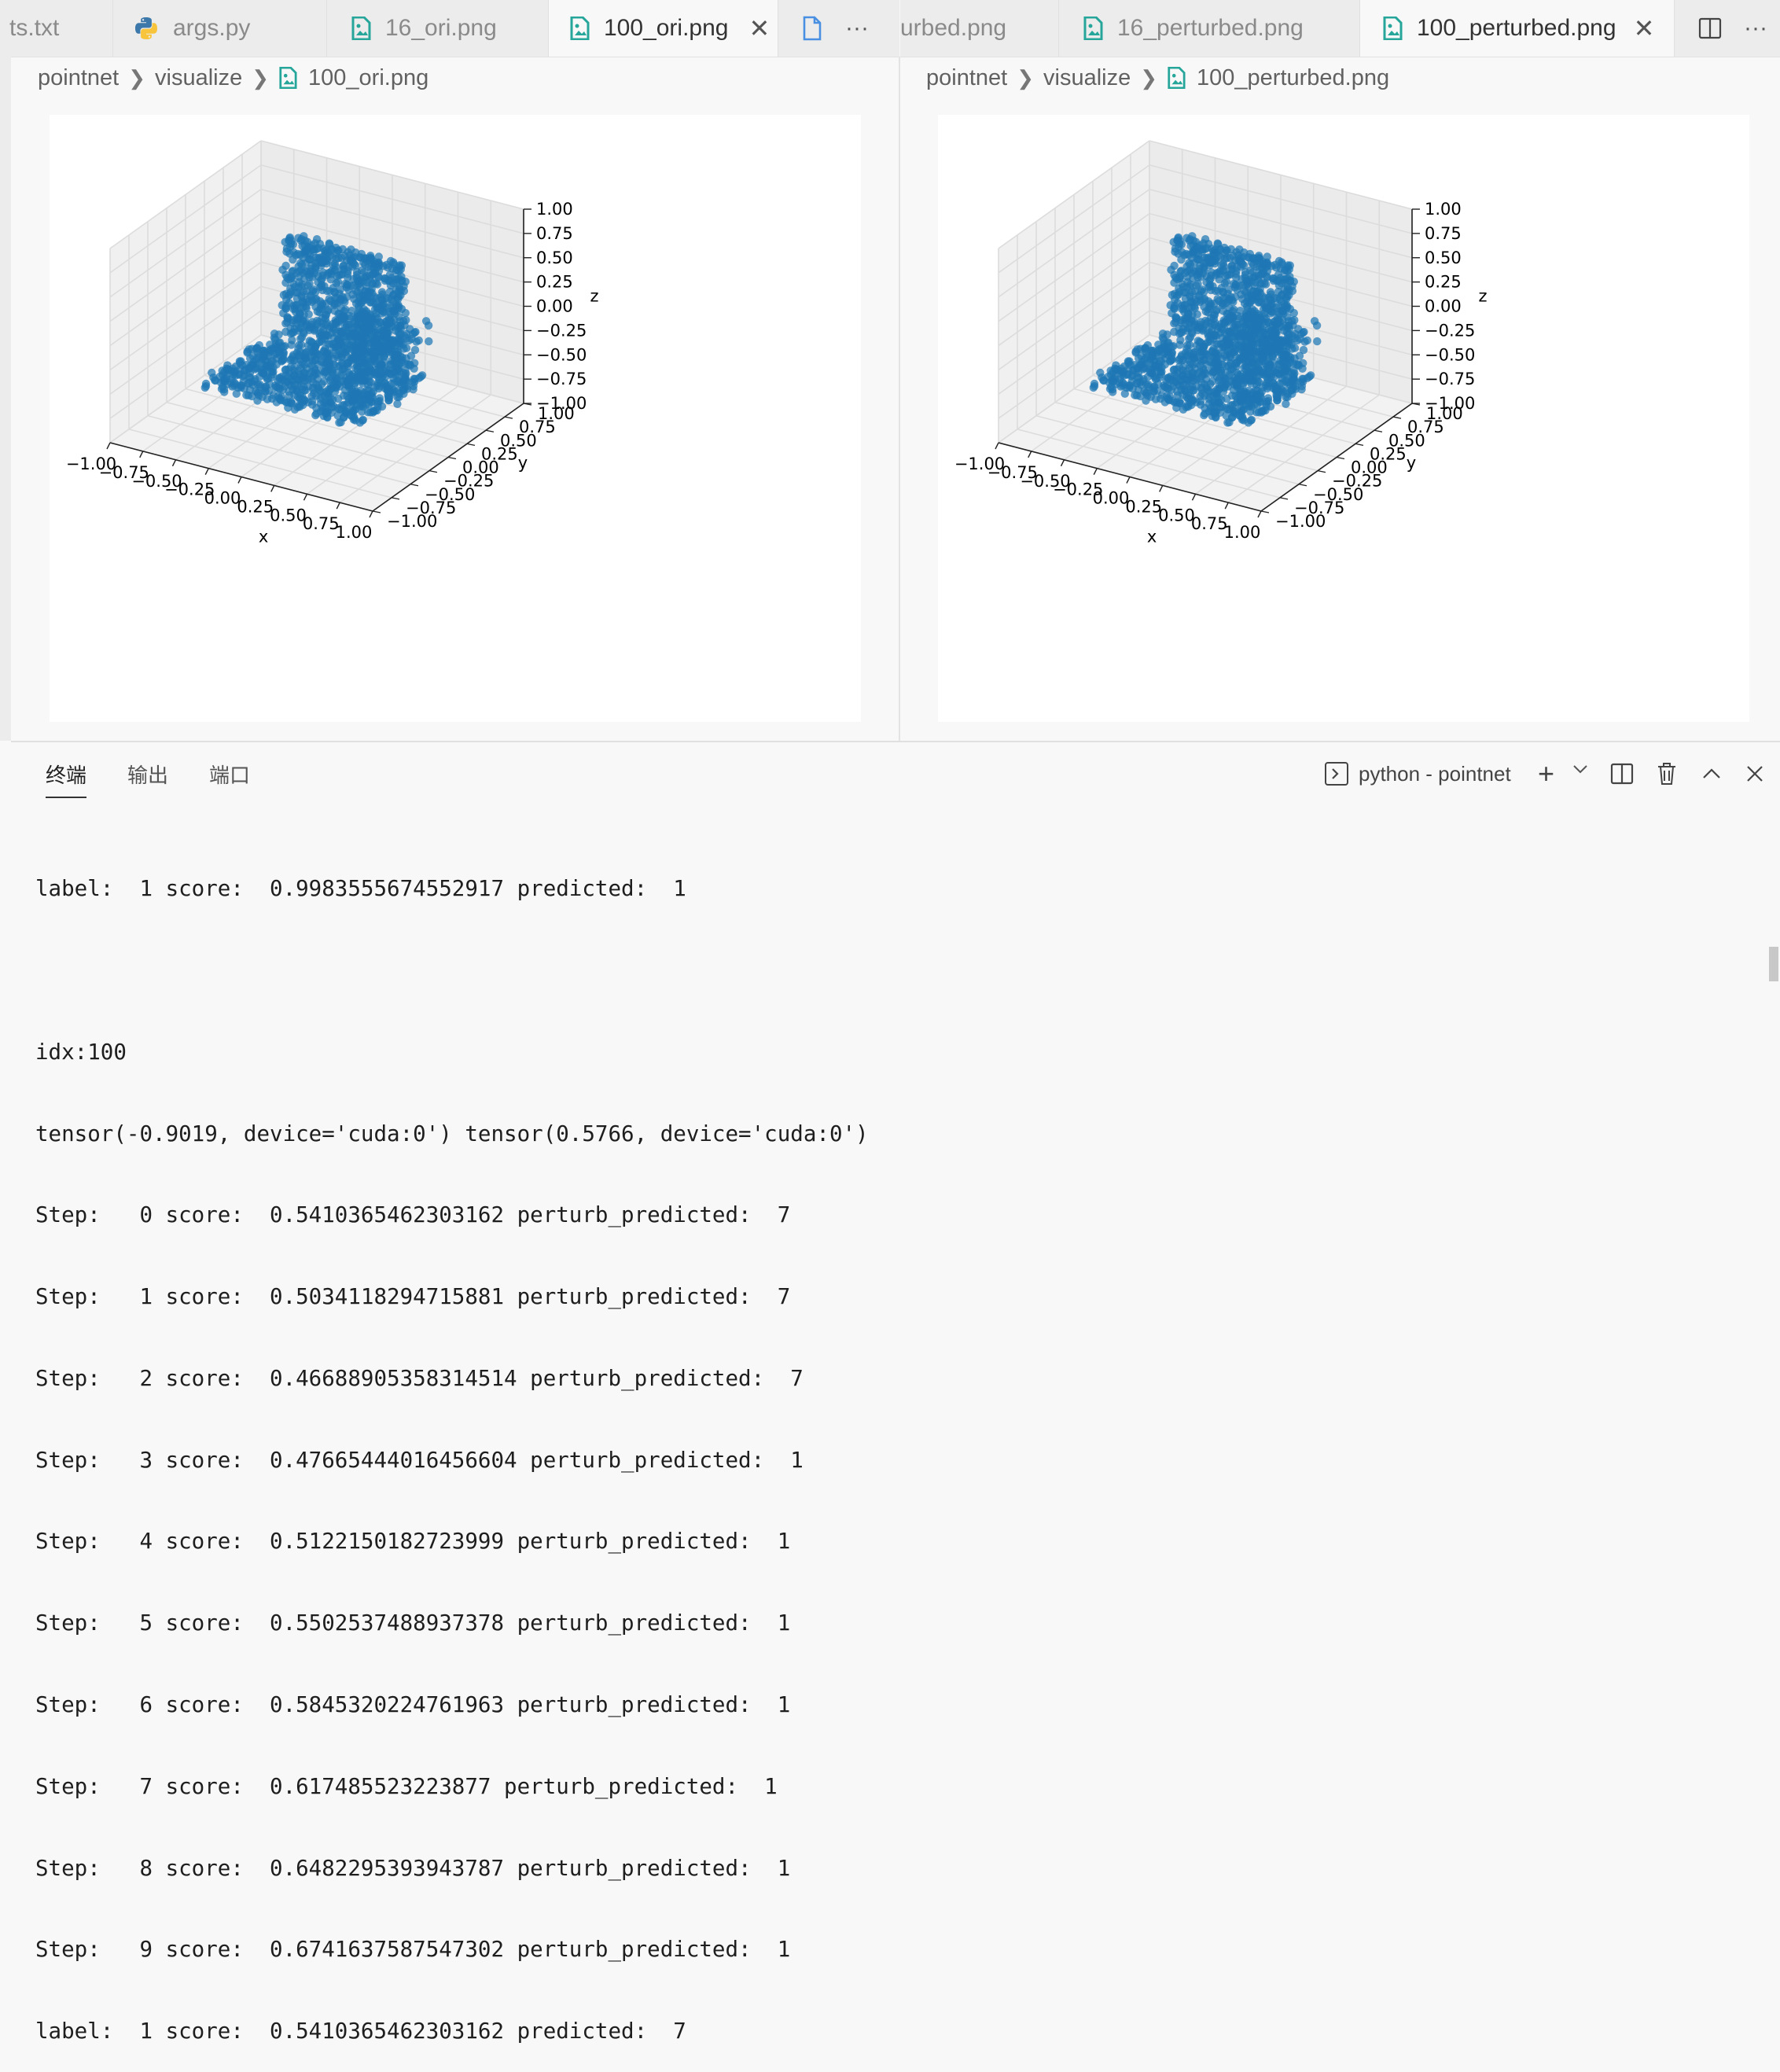  What do you see at coordinates (1045, 481) in the screenshot?
I see `x-tick-label: −0.50` at bounding box center [1045, 481].